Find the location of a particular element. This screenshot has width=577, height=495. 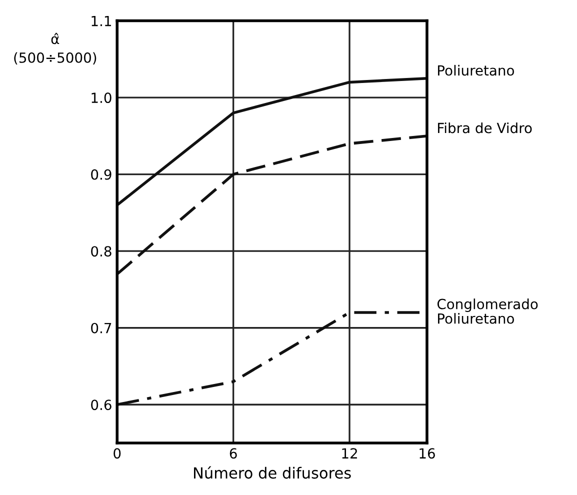

series-label: Fibra de Vidro is located at coordinates (485, 128).